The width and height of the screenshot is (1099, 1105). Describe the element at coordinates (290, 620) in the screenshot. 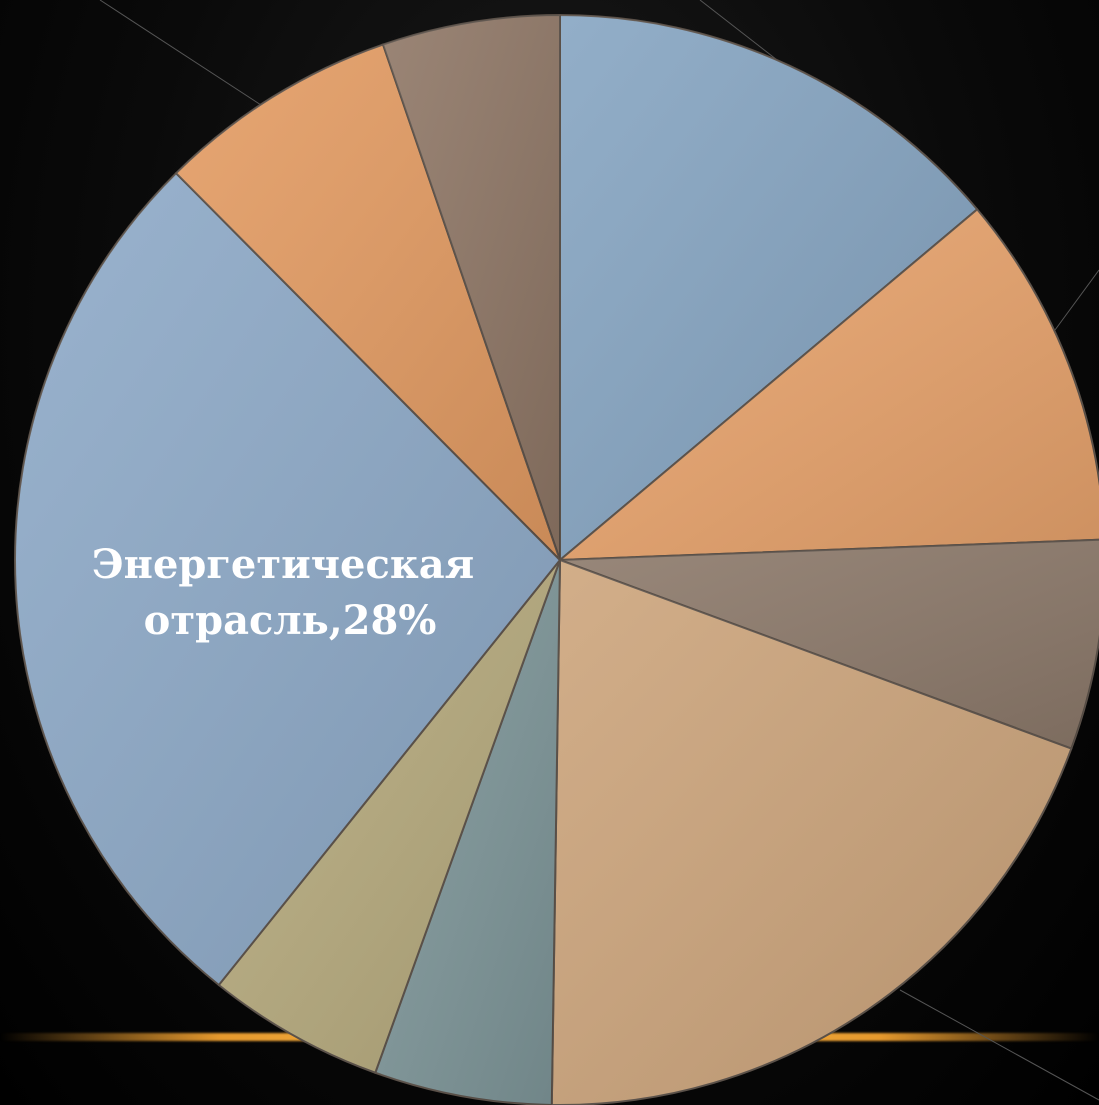

I see `data-label-line2: отрасль,28%` at that location.